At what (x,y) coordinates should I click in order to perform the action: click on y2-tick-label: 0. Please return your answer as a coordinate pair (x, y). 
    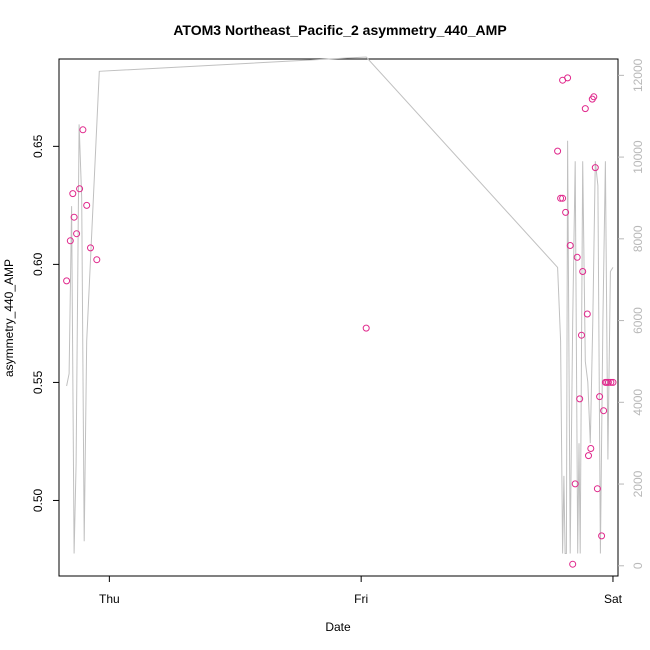
    Looking at the image, I should click on (638, 565).